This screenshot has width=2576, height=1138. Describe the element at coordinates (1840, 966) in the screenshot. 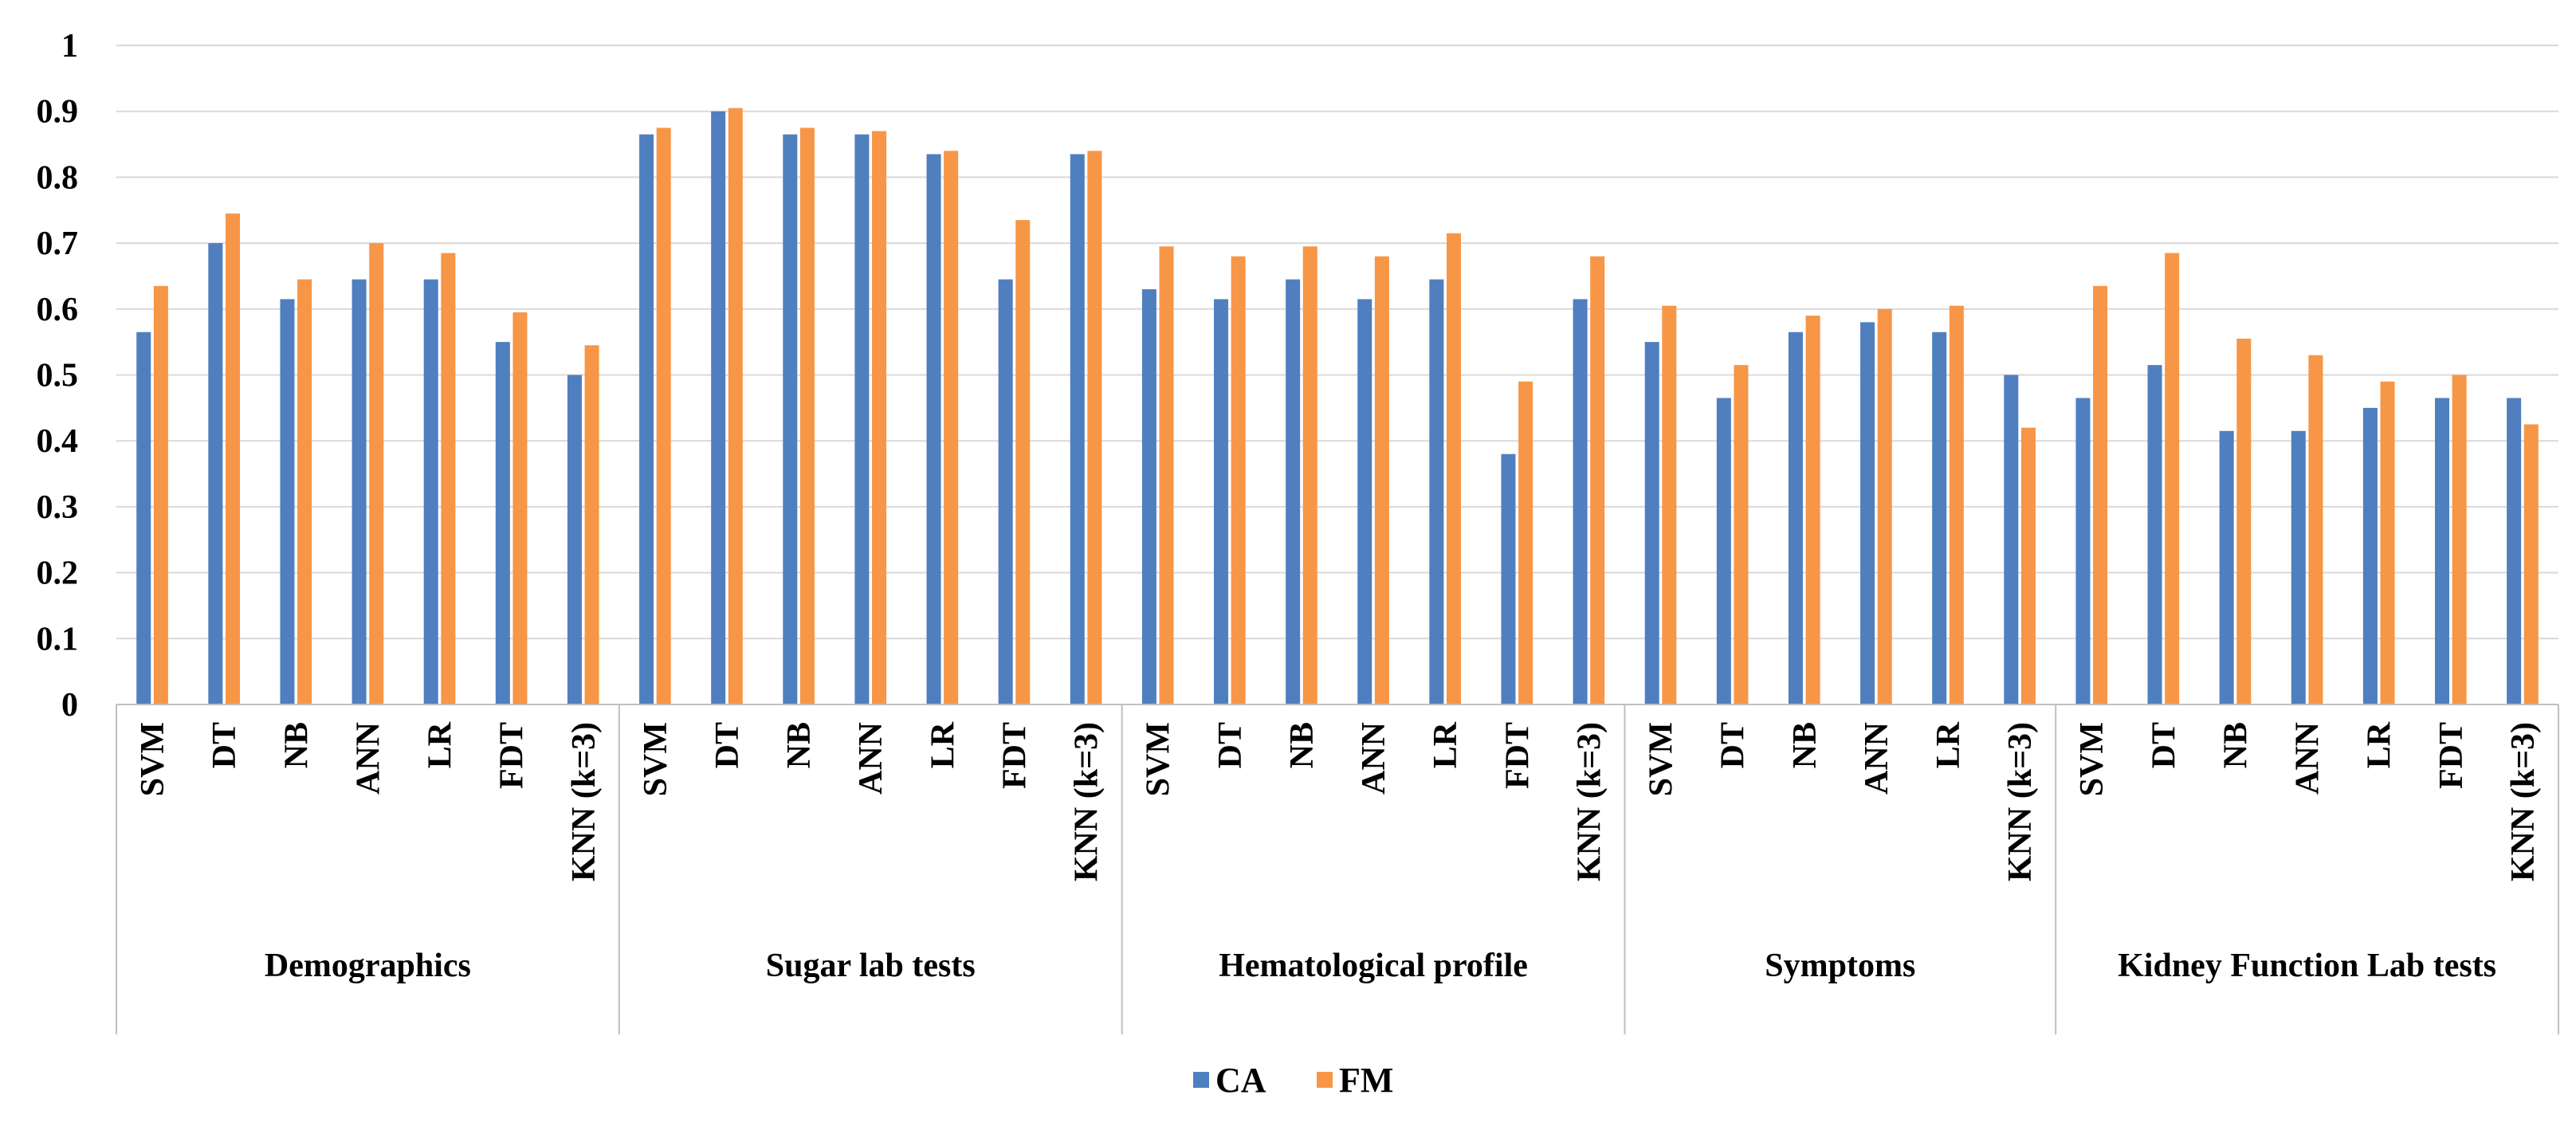

I see `group-label: Symptoms` at that location.